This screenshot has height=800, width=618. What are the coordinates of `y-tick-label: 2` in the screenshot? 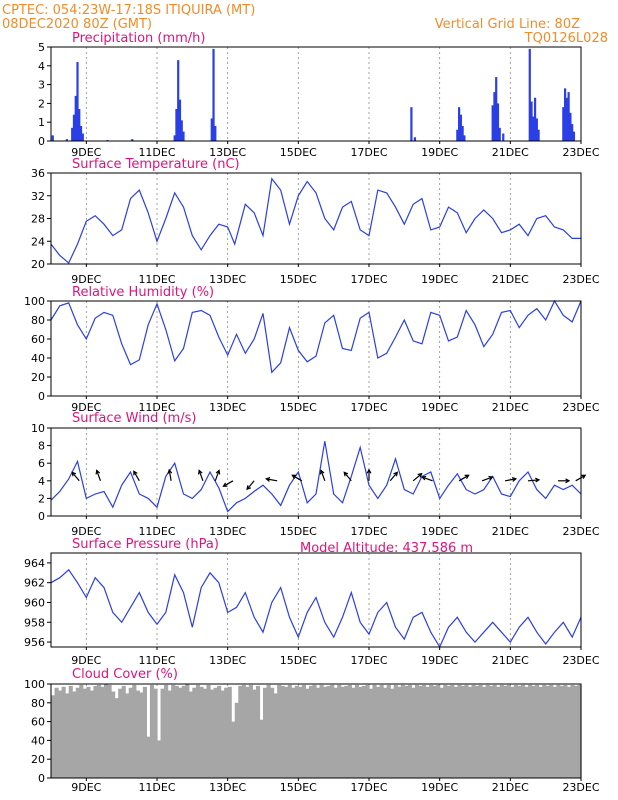 It's located at (41, 498).